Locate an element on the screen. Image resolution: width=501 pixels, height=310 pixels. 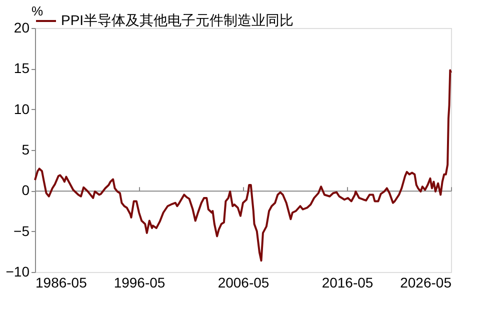
y-tick-label: −10 is located at coordinates (18, 272).